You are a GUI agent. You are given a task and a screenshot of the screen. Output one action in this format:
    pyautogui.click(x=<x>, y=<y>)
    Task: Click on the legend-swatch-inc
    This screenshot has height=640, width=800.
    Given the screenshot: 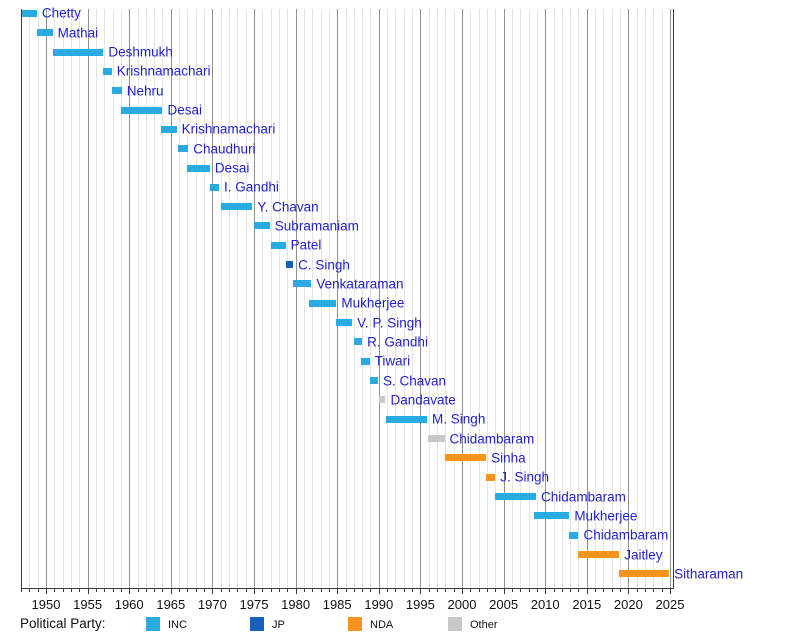 What is the action you would take?
    pyautogui.click(x=153, y=624)
    